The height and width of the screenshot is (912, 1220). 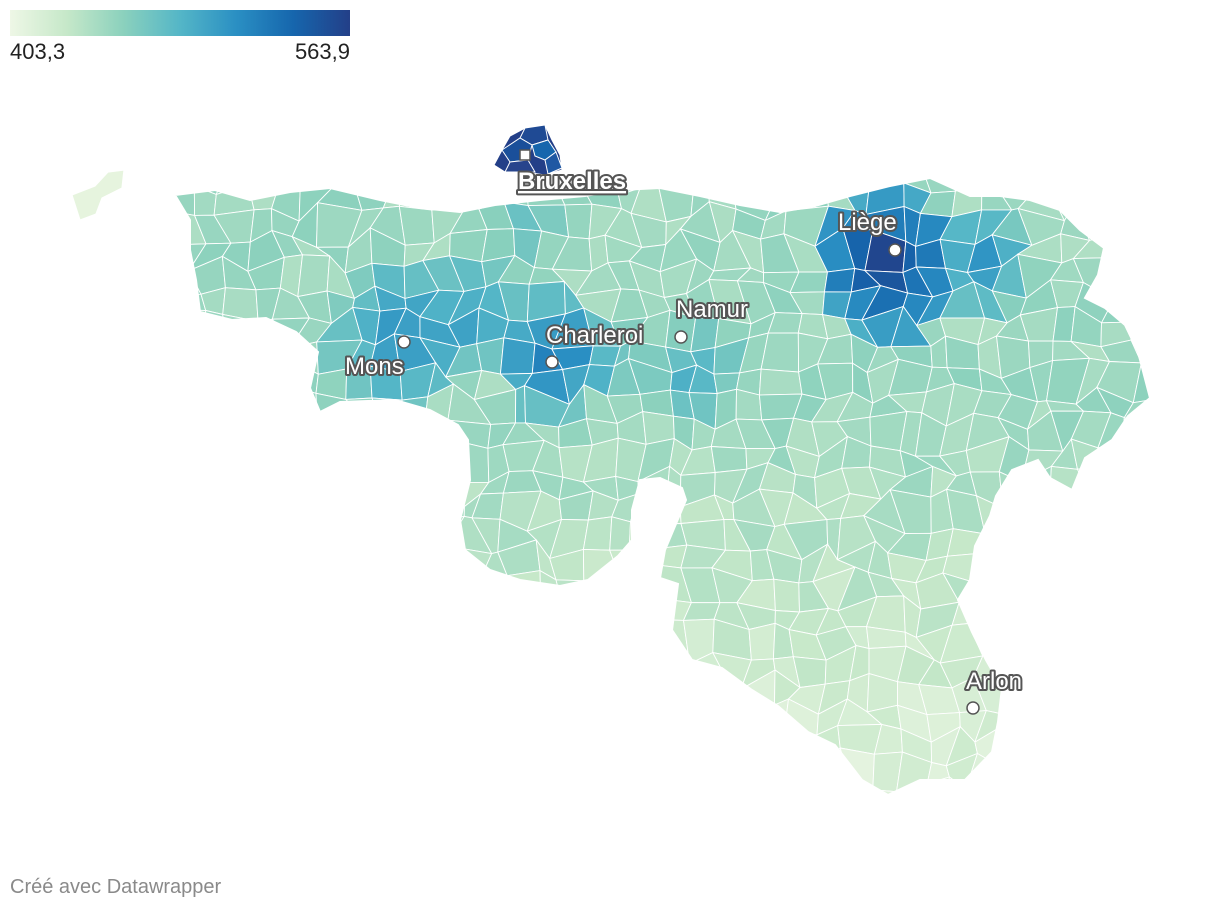 What do you see at coordinates (116, 887) in the screenshot?
I see `datawrapper-credit: Créé avec Datawrapper` at bounding box center [116, 887].